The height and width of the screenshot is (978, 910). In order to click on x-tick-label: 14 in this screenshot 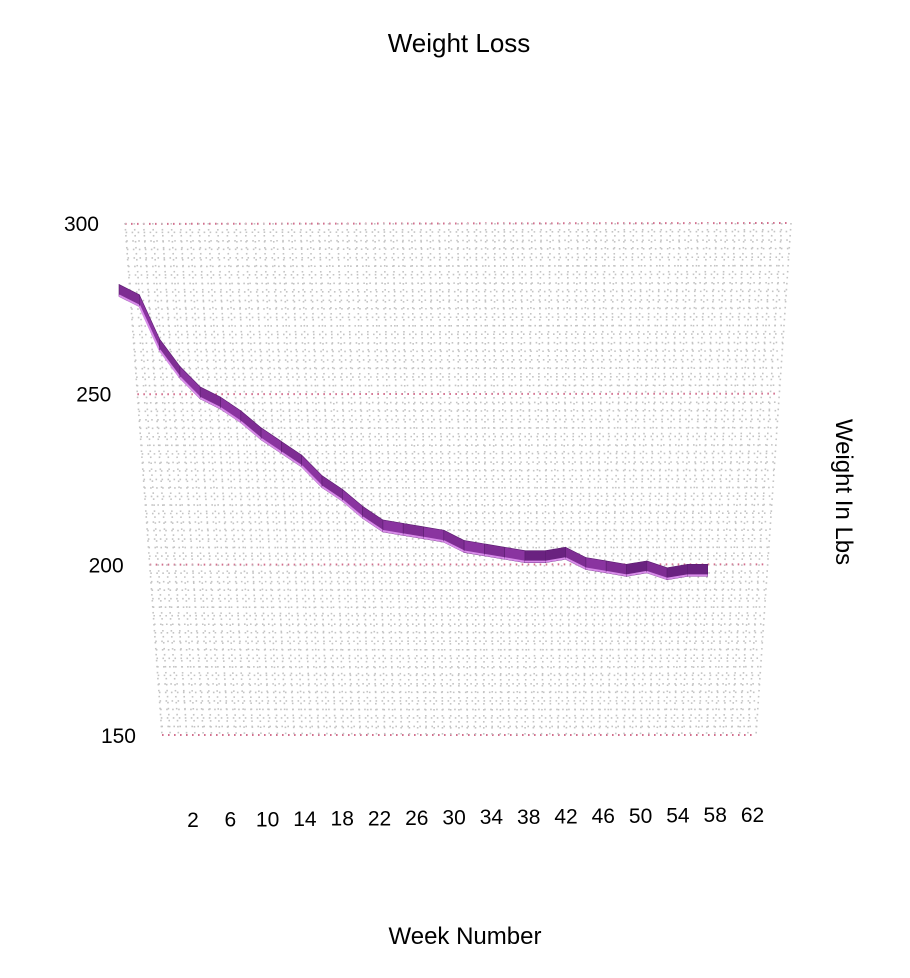, I will do `click(305, 819)`.